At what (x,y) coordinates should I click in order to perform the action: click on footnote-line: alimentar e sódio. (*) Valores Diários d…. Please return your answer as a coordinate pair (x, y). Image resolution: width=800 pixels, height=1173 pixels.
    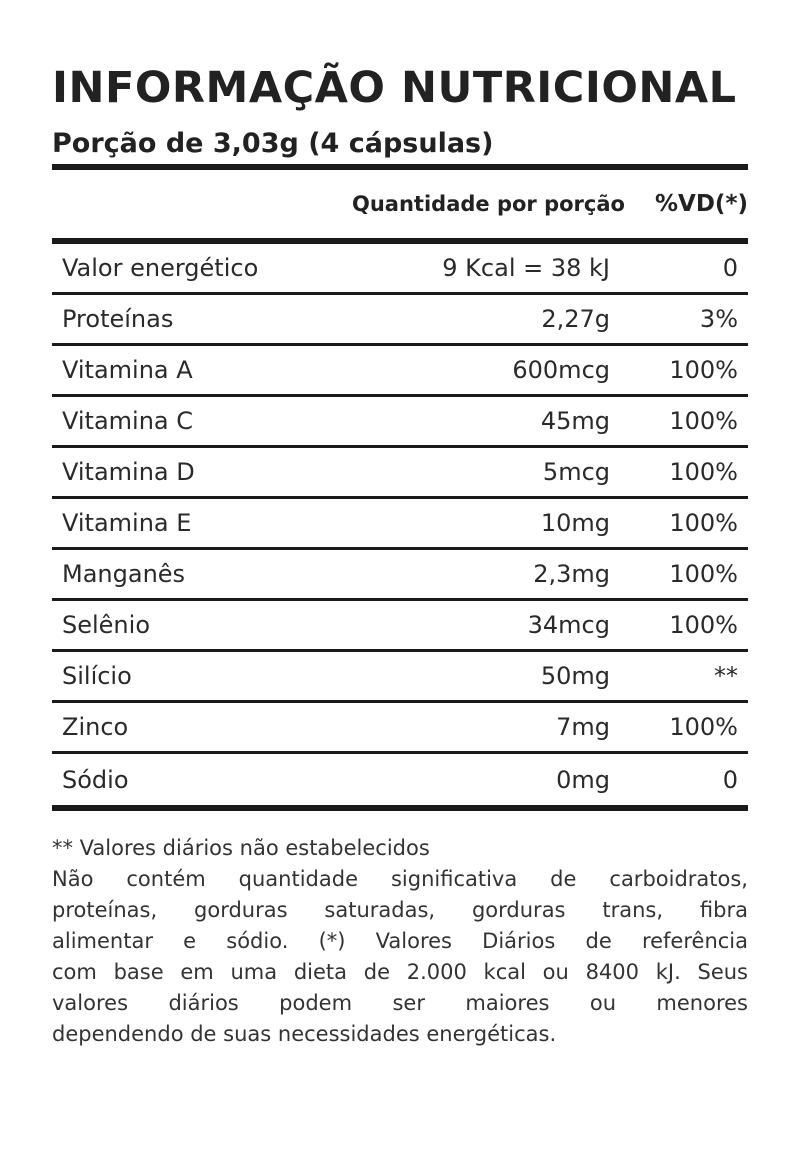
    Looking at the image, I should click on (400, 941).